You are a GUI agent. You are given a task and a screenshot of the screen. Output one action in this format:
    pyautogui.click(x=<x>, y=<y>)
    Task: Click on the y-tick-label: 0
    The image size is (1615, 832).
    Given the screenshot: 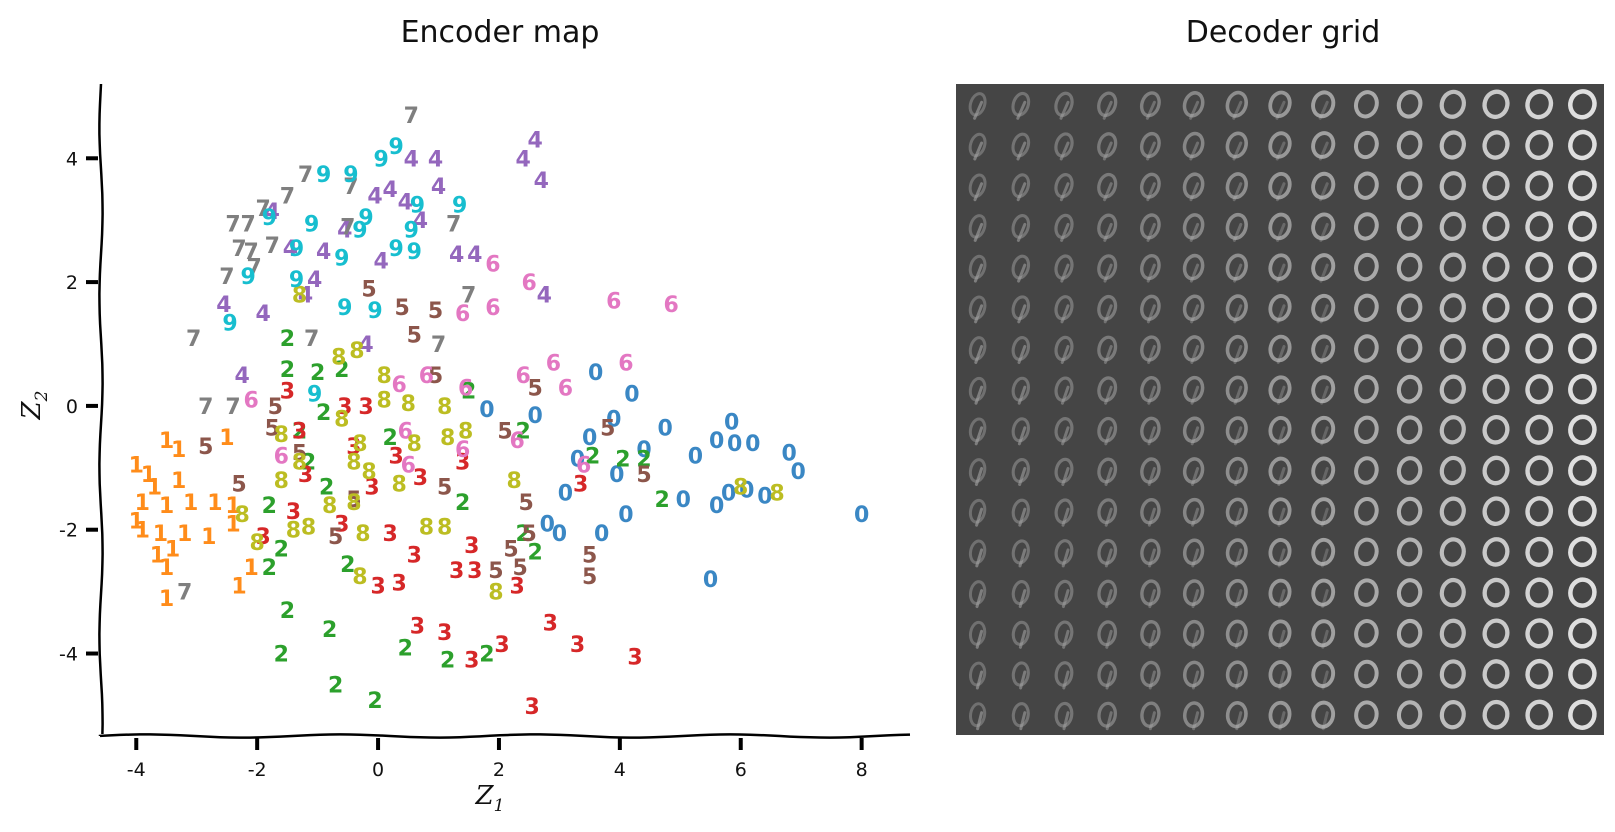 What is the action you would take?
    pyautogui.click(x=72, y=407)
    